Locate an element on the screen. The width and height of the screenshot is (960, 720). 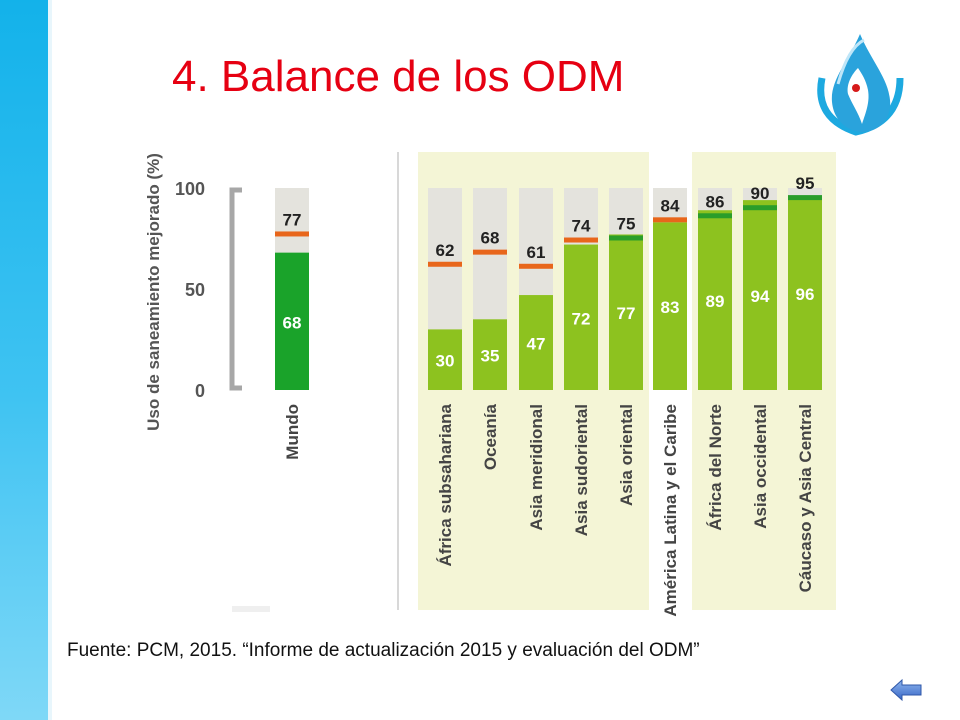
category-label: Asia sudoriental is located at coordinates (581, 470).